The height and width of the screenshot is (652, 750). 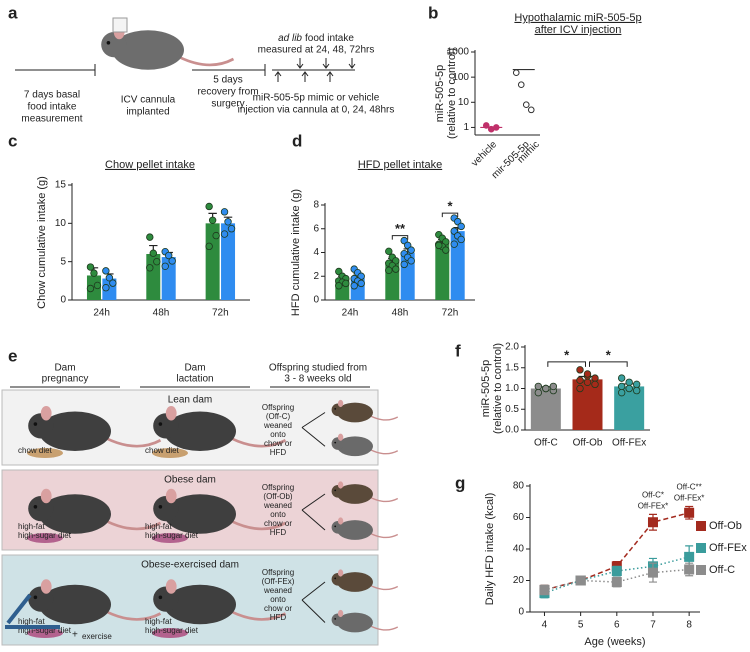 What do you see at coordinates (566, 364) in the screenshot?
I see `sig-bracket` at bounding box center [566, 364].